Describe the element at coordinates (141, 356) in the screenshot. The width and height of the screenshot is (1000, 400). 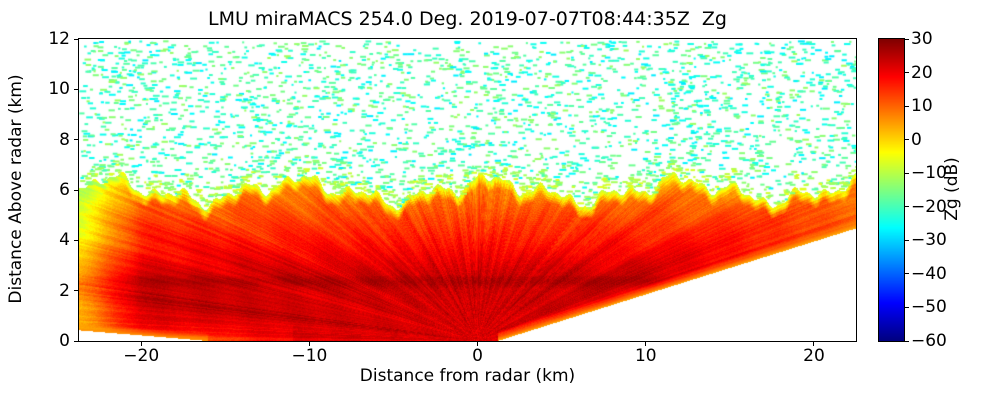
I see `x-tick-label: −20` at that location.